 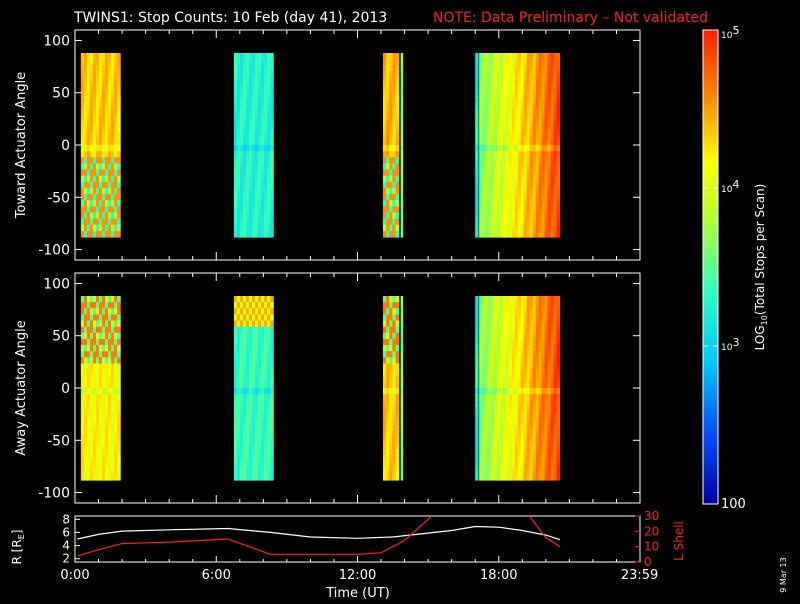 I want to click on toward-ytick-label: 50, so click(x=61, y=94).